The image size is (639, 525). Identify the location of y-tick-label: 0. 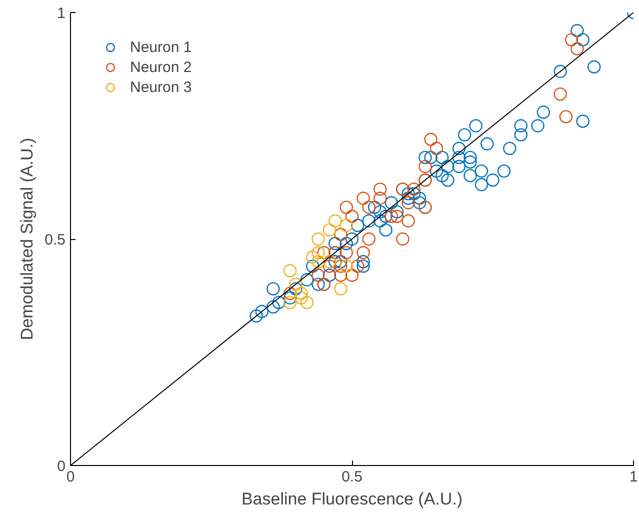
(61, 466).